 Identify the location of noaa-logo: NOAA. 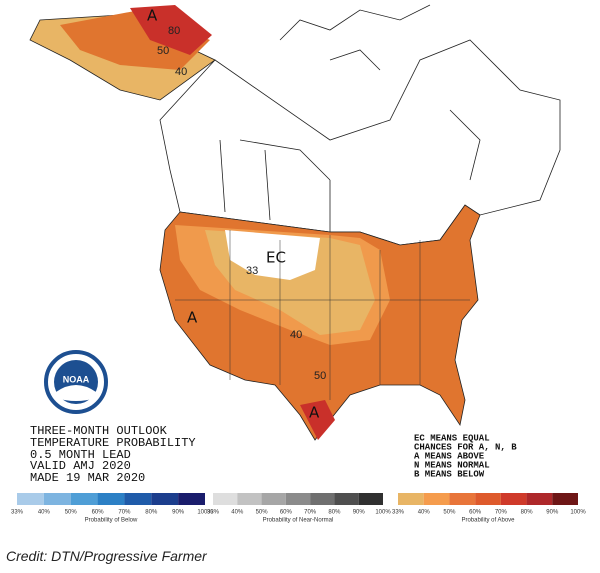
(76, 382).